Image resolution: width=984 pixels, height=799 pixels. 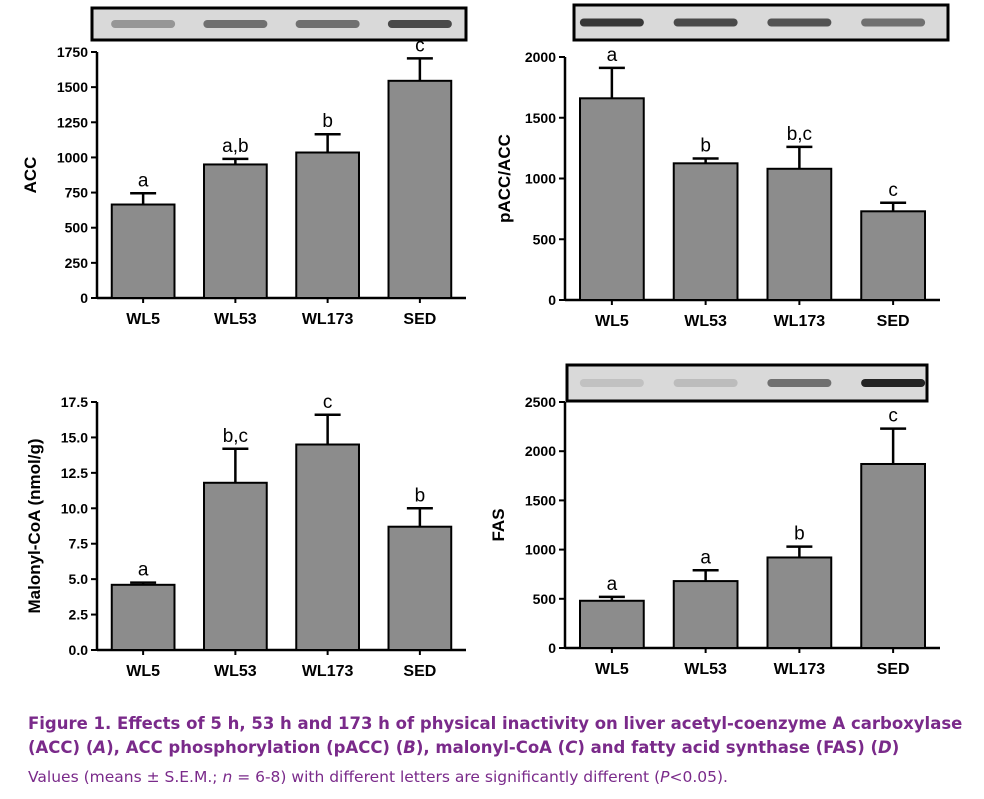 I want to click on y-tick-label: 10.0, so click(x=74, y=508).